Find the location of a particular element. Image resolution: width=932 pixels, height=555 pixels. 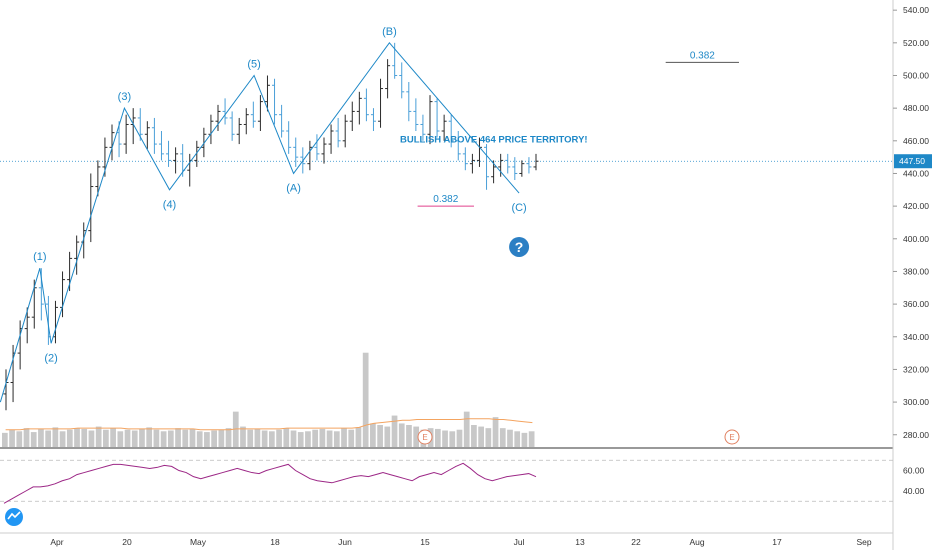

time-tick-label: 18 is located at coordinates (275, 542).